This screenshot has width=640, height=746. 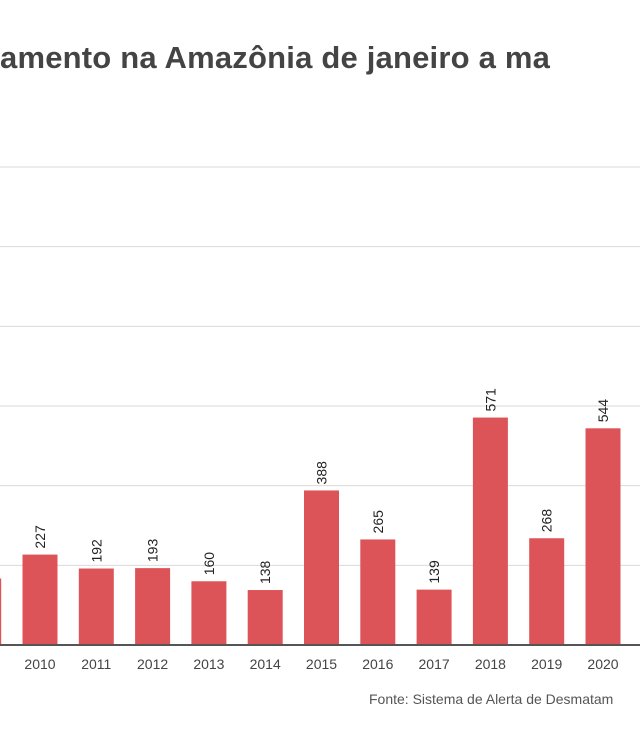 What do you see at coordinates (153, 551) in the screenshot?
I see `data-label: 193` at bounding box center [153, 551].